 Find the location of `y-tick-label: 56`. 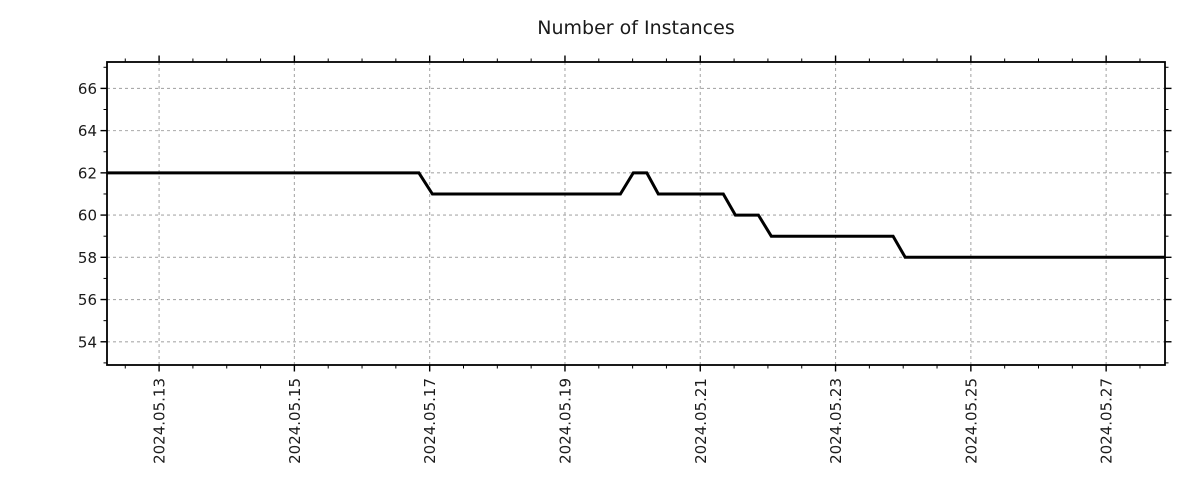

y-tick-label: 56 is located at coordinates (87, 300).